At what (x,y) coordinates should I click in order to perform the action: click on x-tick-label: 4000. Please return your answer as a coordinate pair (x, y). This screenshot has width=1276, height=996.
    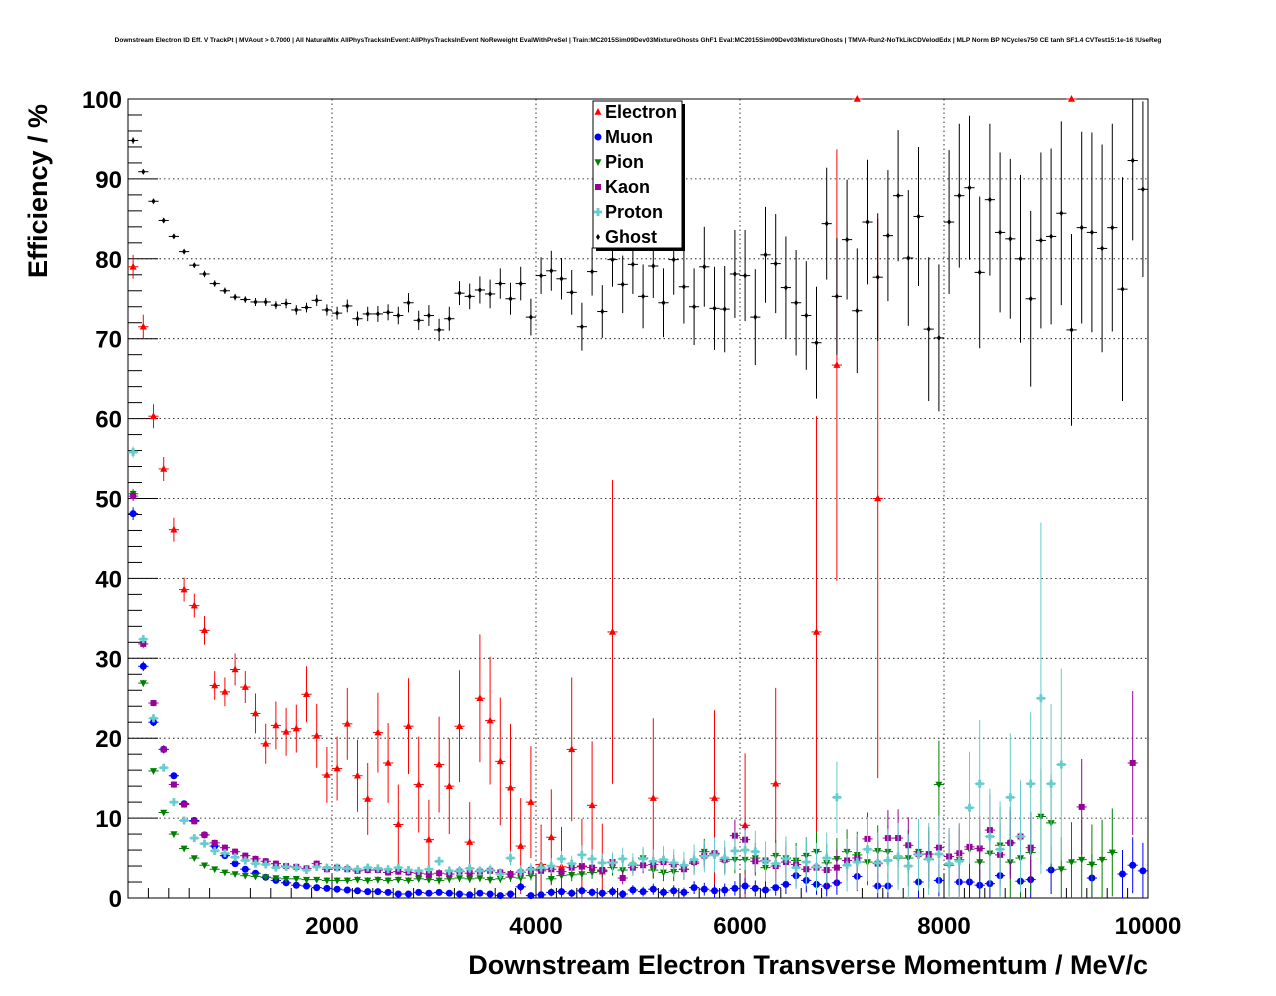
    Looking at the image, I should click on (535, 926).